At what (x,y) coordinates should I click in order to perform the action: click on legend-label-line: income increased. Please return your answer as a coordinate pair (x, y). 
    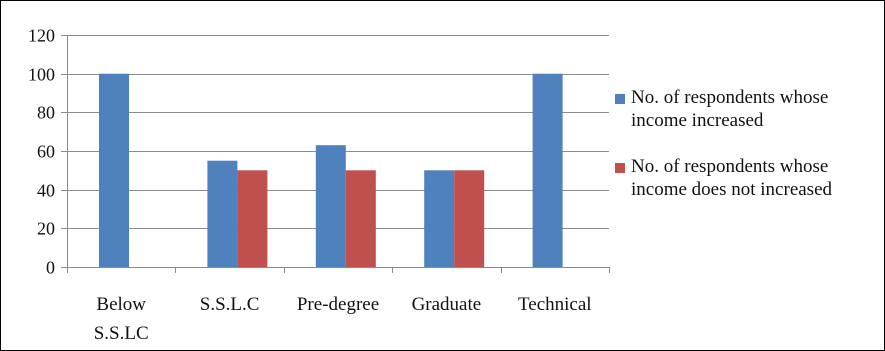
    Looking at the image, I should click on (697, 120).